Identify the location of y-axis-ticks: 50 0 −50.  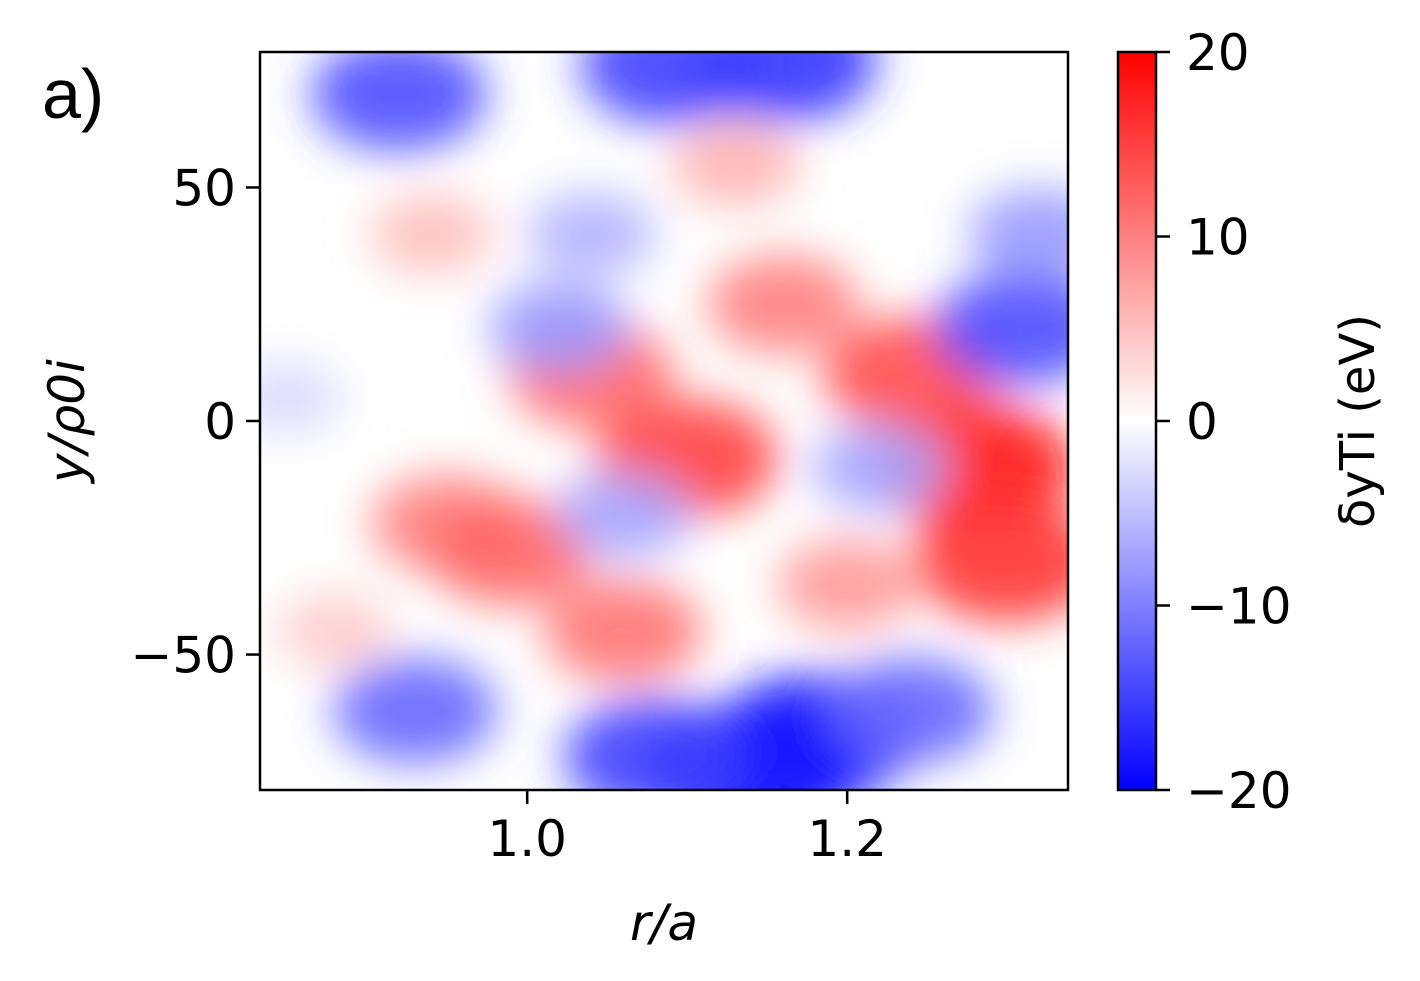
(195, 422).